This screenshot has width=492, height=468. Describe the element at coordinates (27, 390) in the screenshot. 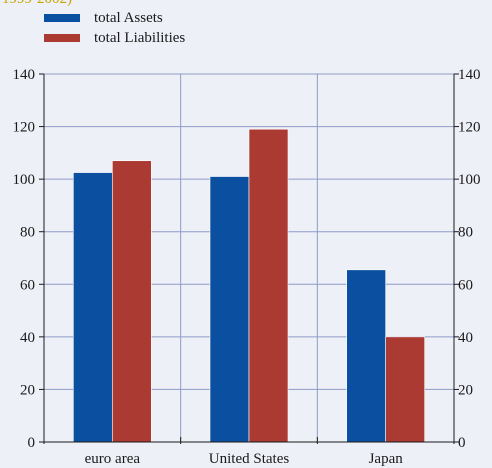

I see `y-tick-label-left: 20` at that location.